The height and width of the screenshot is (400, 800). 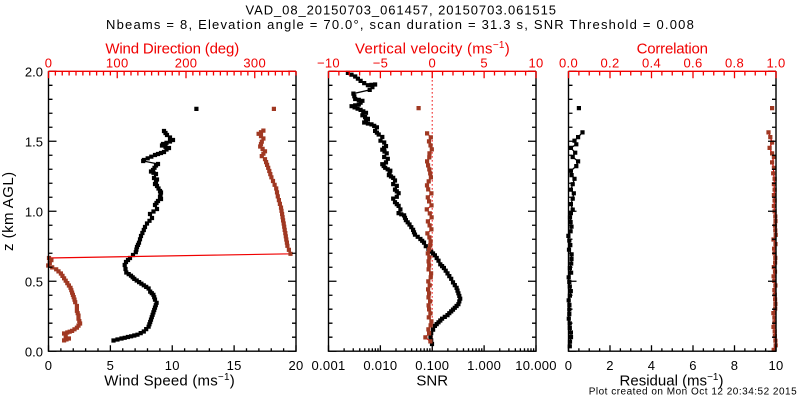 What do you see at coordinates (432, 381) in the screenshot?
I see `svg-text: SNR` at bounding box center [432, 381].